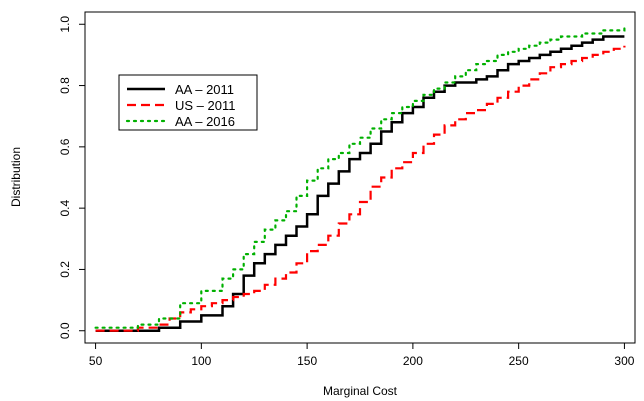 The width and height of the screenshot is (644, 401). What do you see at coordinates (201, 361) in the screenshot?
I see `x-tick-label: 100` at bounding box center [201, 361].